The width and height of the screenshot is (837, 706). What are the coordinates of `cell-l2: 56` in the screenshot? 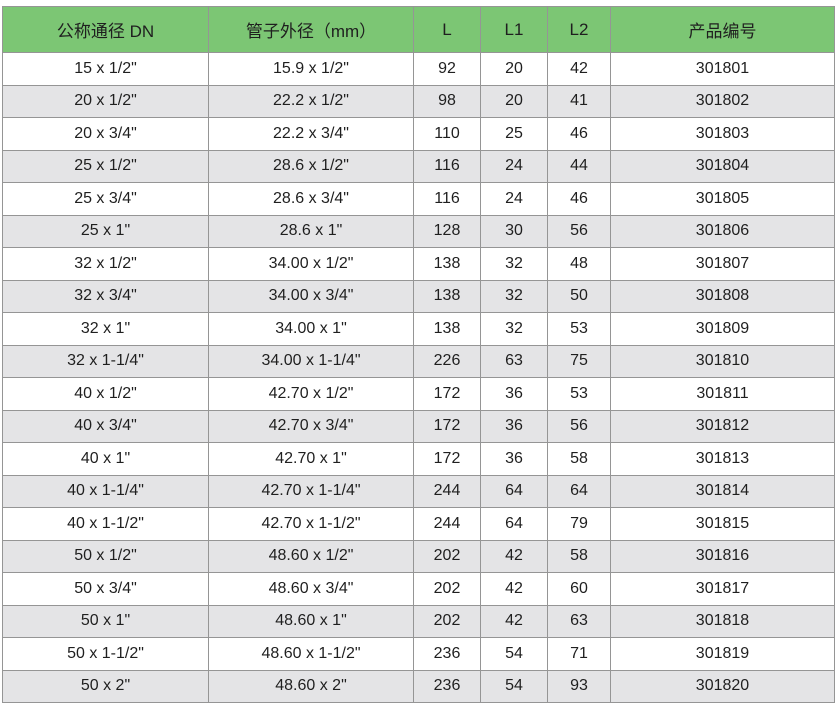 It's located at (579, 231).